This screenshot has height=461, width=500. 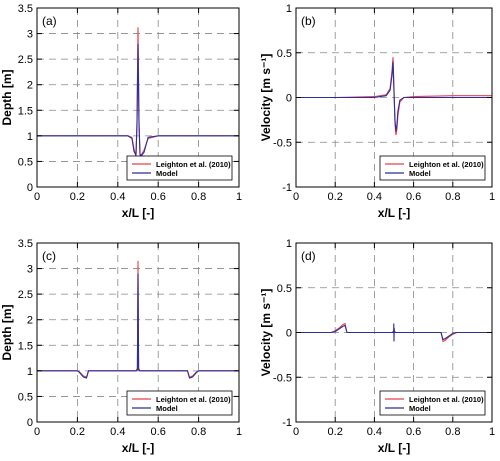 I want to click on series-line-leighton, so click(x=138, y=319).